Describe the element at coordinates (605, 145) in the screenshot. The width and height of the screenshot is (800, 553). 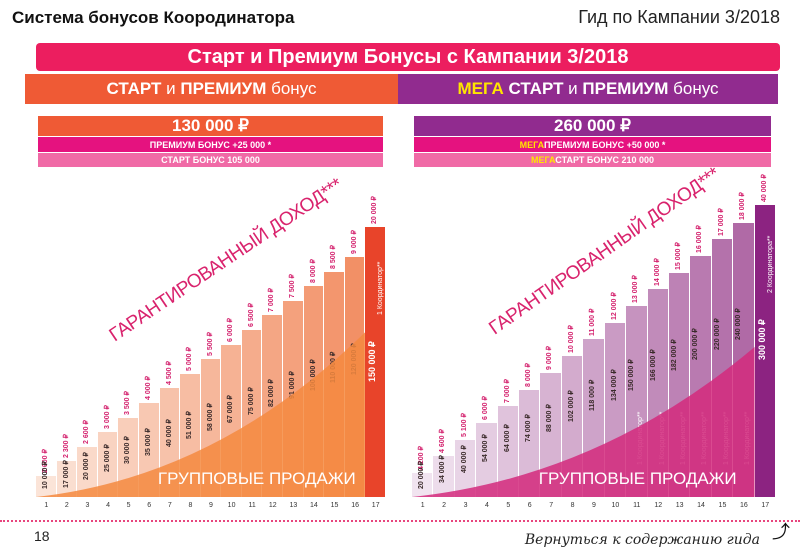
I see `premium-text: ПРЕМИУМ БОНУС +50 000 *` at that location.